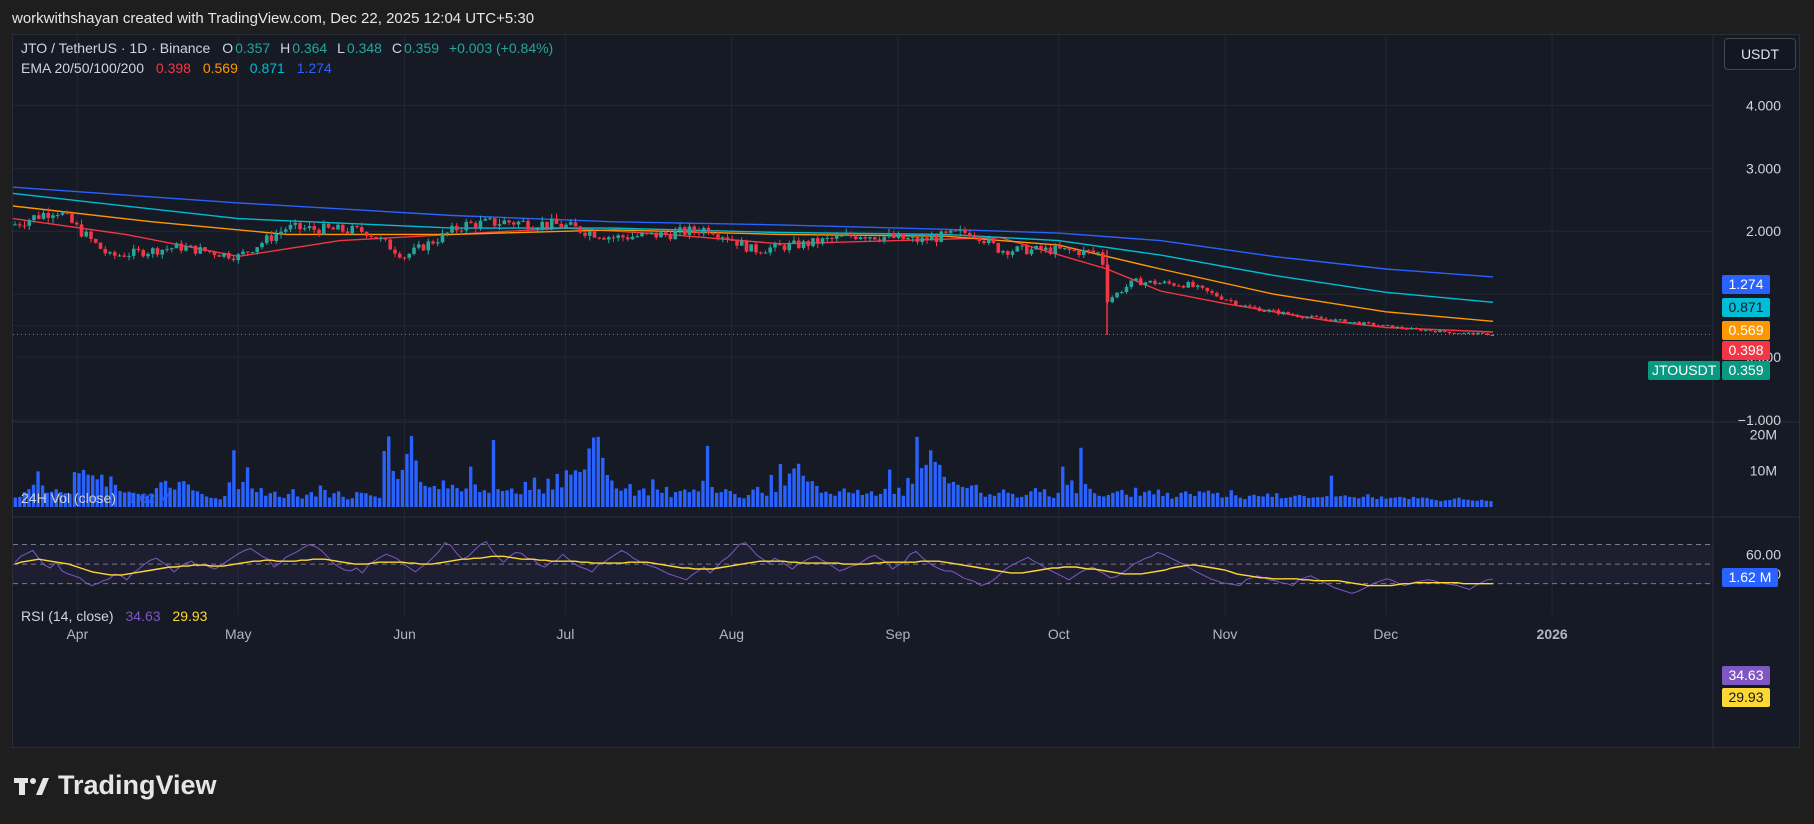  What do you see at coordinates (754, 571) in the screenshot?
I see `rsi-ma-line` at bounding box center [754, 571].